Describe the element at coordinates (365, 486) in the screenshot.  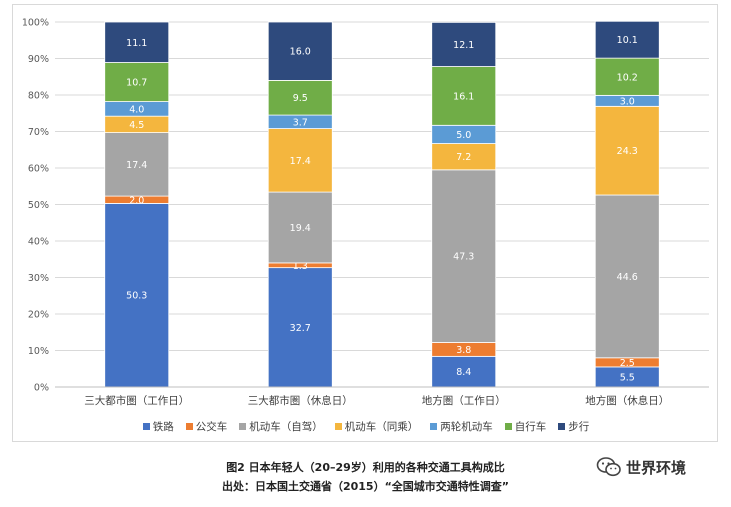
I see `figure-caption-source: 出处：日本国土交通省（2015）“全国城市交通特性调查”` at that location.